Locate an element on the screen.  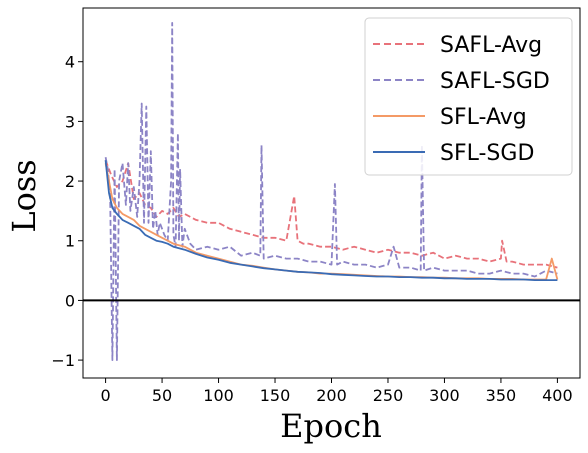
legend-label-2: SFL-Avg is located at coordinates (483, 117).